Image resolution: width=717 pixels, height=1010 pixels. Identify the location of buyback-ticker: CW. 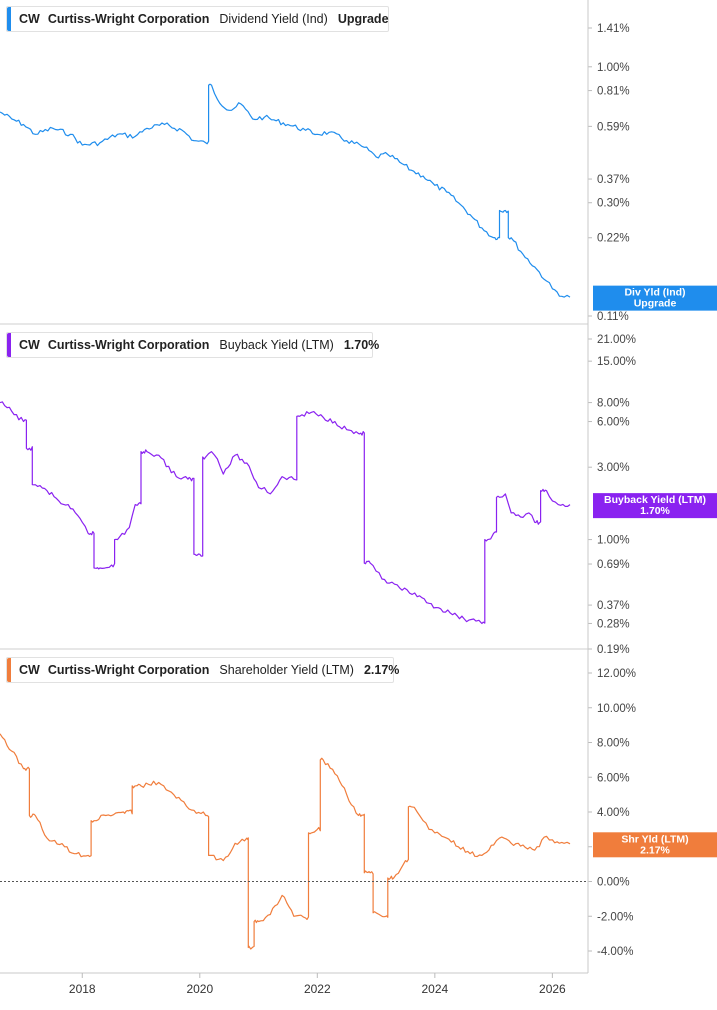
(29, 345).